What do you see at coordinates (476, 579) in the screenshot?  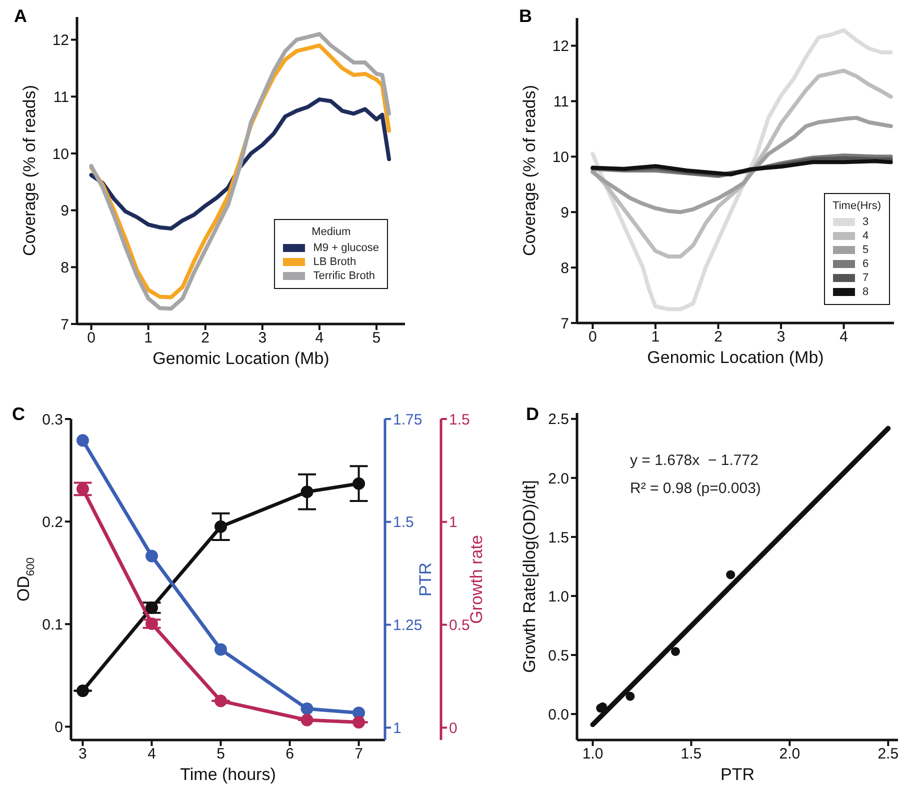 I see `y3-axis-title: Growth rate` at bounding box center [476, 579].